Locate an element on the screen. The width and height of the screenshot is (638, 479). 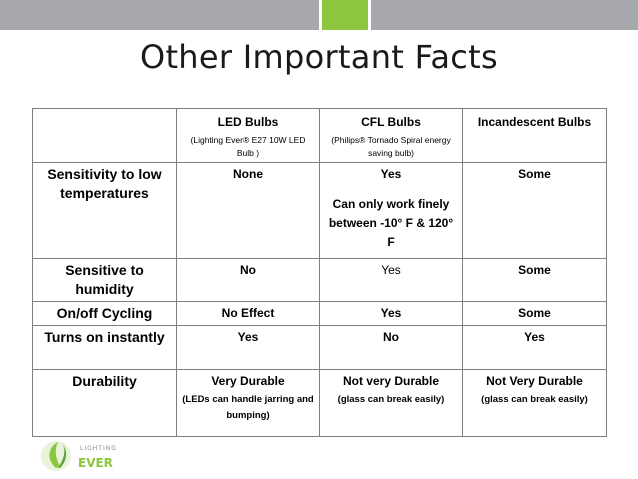
table-row: Turns on instantly Yes No Yes is located at coordinates (319, 347).